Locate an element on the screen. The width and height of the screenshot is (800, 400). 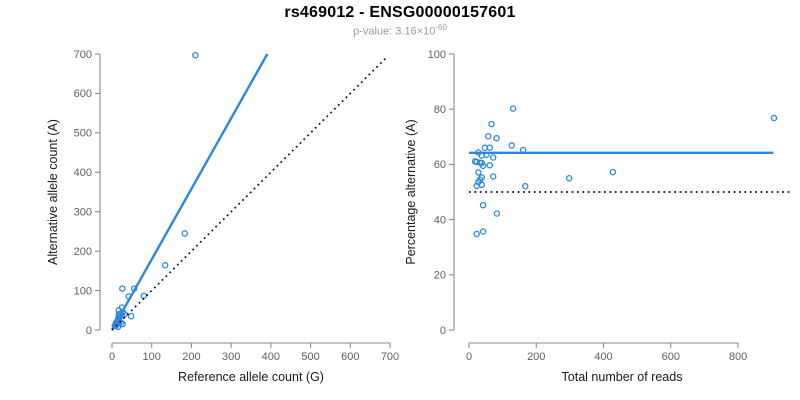
x-tick-label: 500 is located at coordinates (310, 357).